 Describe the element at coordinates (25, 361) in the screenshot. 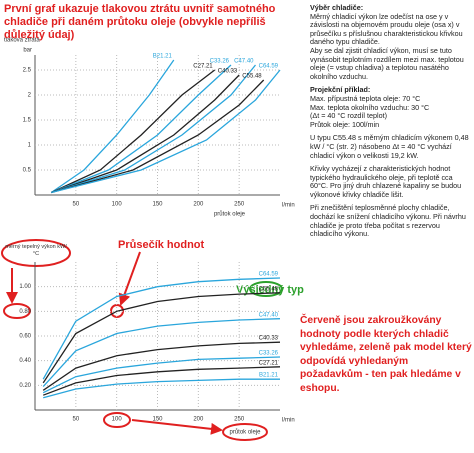

I see `y-tick-label: 0.40` at that location.